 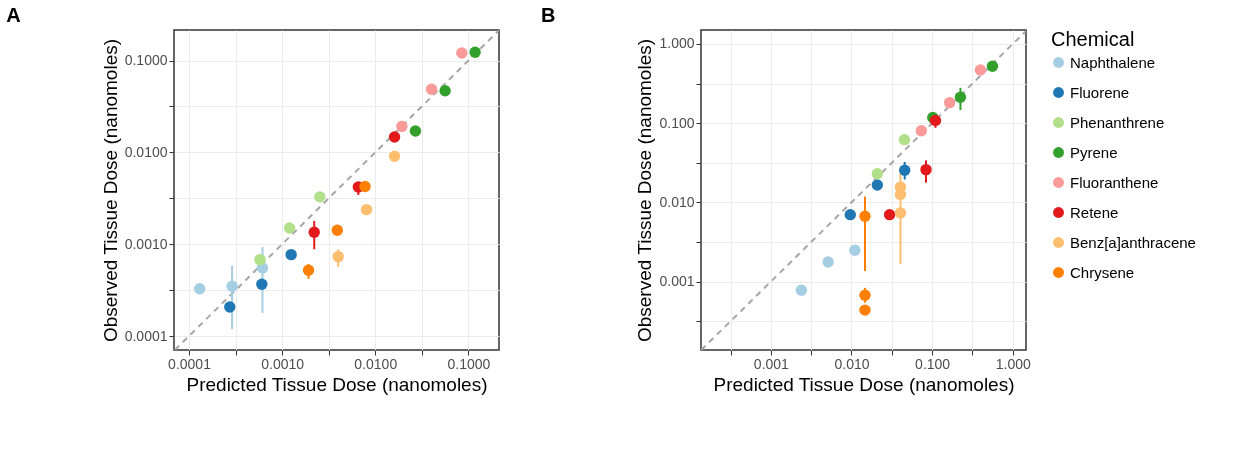 I want to click on legend-label: Benz[a]anthracene, so click(x=1133, y=242).